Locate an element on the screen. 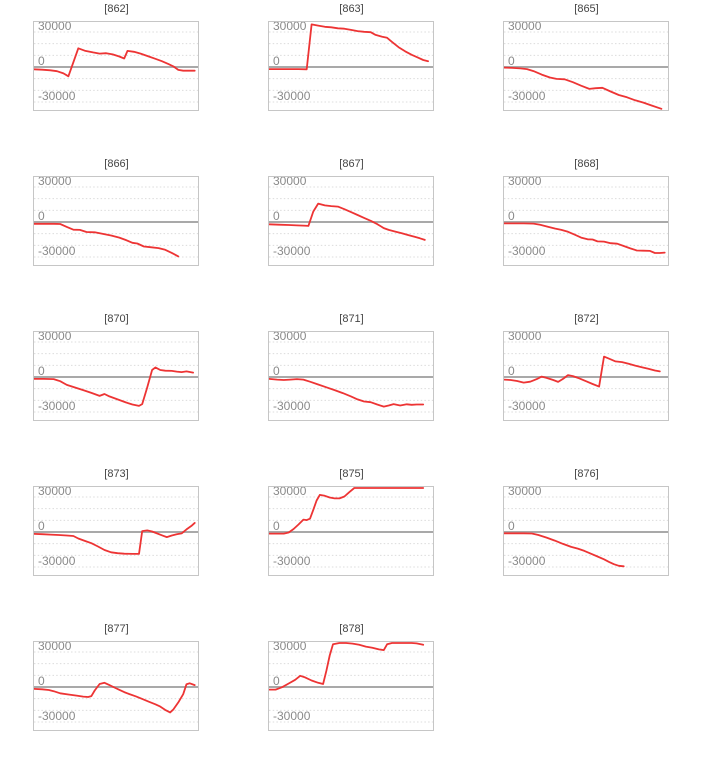  chart-title: [863] is located at coordinates (351, 9).